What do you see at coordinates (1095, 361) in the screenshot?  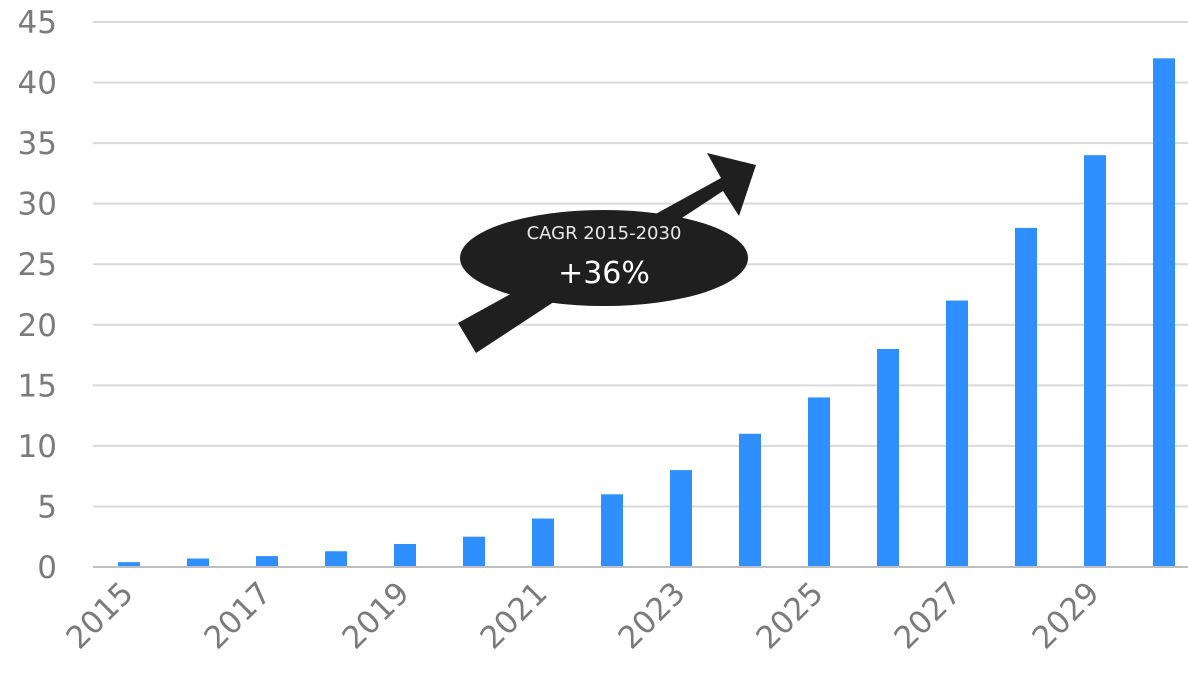 I see `bar-2029` at bounding box center [1095, 361].